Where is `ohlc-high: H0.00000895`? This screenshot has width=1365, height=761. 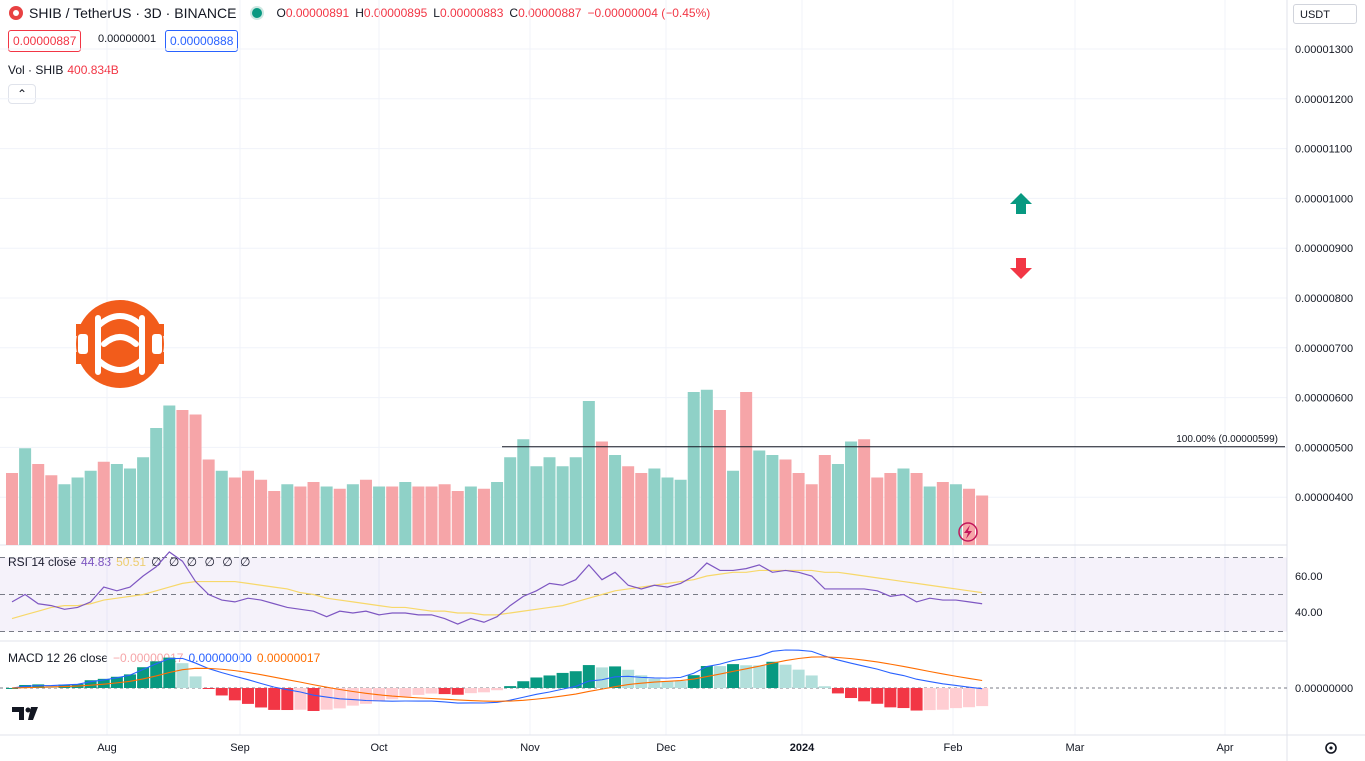
ohlc-high: H0.00000895 is located at coordinates (391, 13).